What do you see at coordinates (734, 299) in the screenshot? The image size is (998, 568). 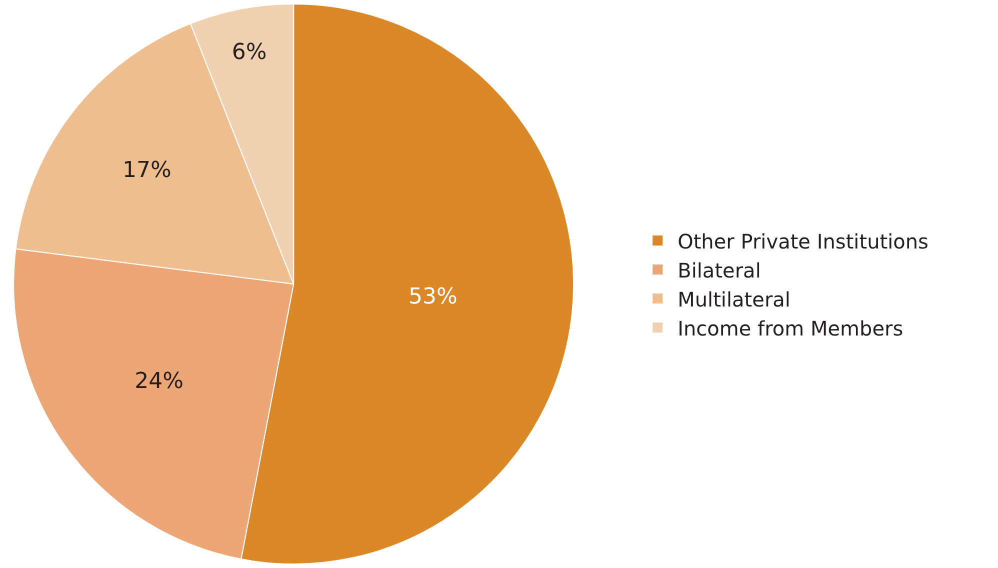 I see `legend-label: Multilateral` at bounding box center [734, 299].